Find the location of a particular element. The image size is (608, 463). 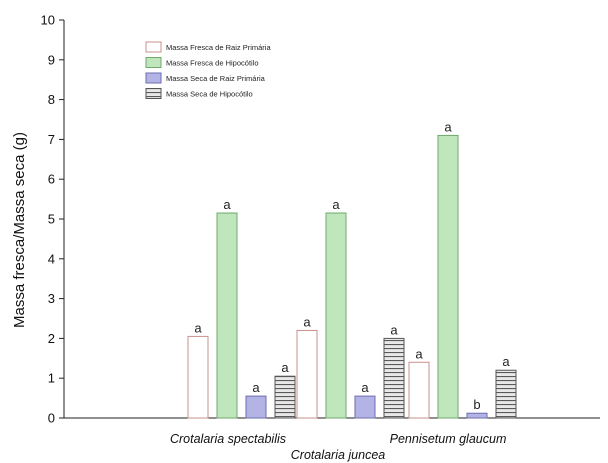

legend-label: Massa Fresca de Hipocótilo is located at coordinates (212, 63).